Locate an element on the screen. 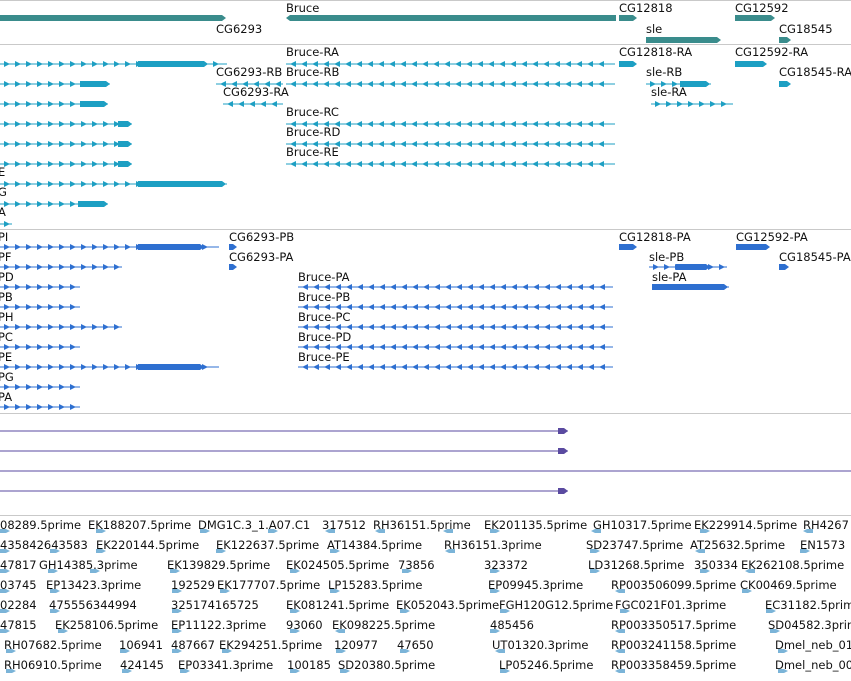 This screenshot has height=681, width=851. est-label: RP003506099.5prime is located at coordinates (674, 585).